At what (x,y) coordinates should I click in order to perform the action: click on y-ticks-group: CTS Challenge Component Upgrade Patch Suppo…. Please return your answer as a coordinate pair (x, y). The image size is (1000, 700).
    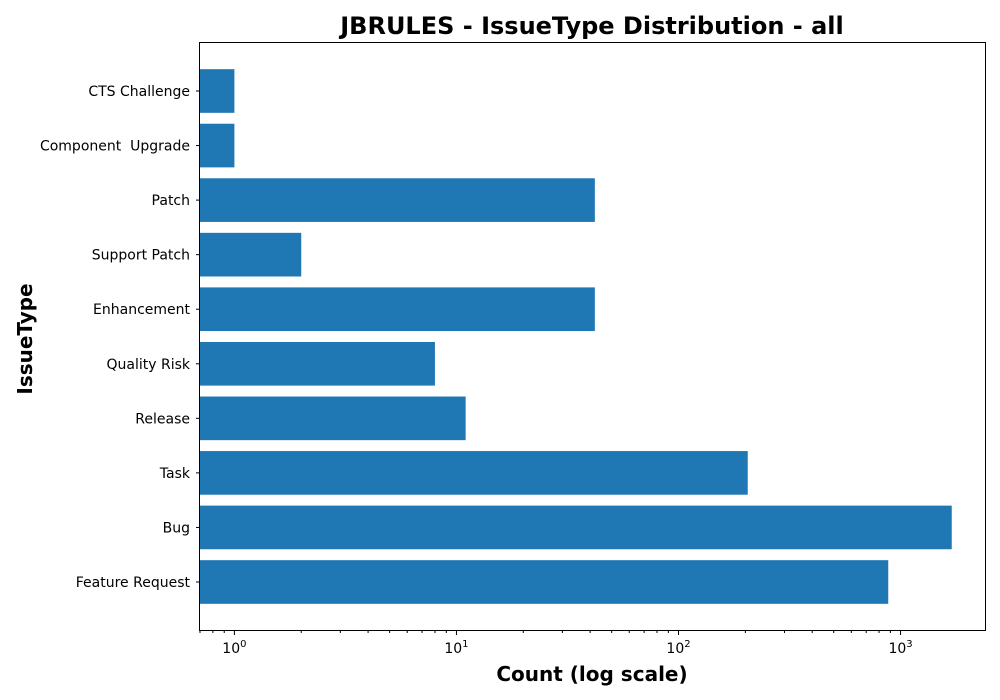
    Looking at the image, I should click on (120, 337).